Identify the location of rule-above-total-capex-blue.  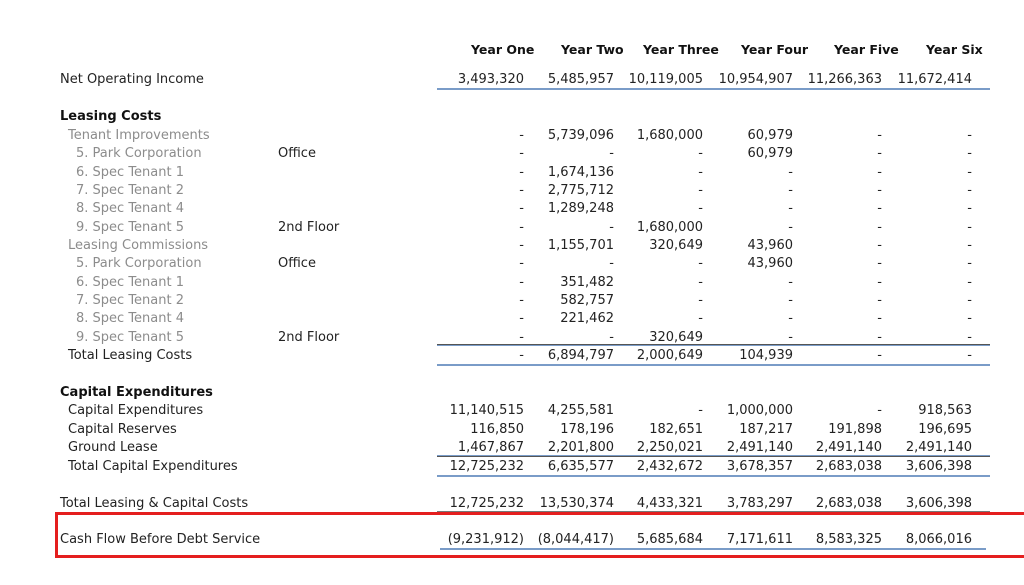
(713, 455).